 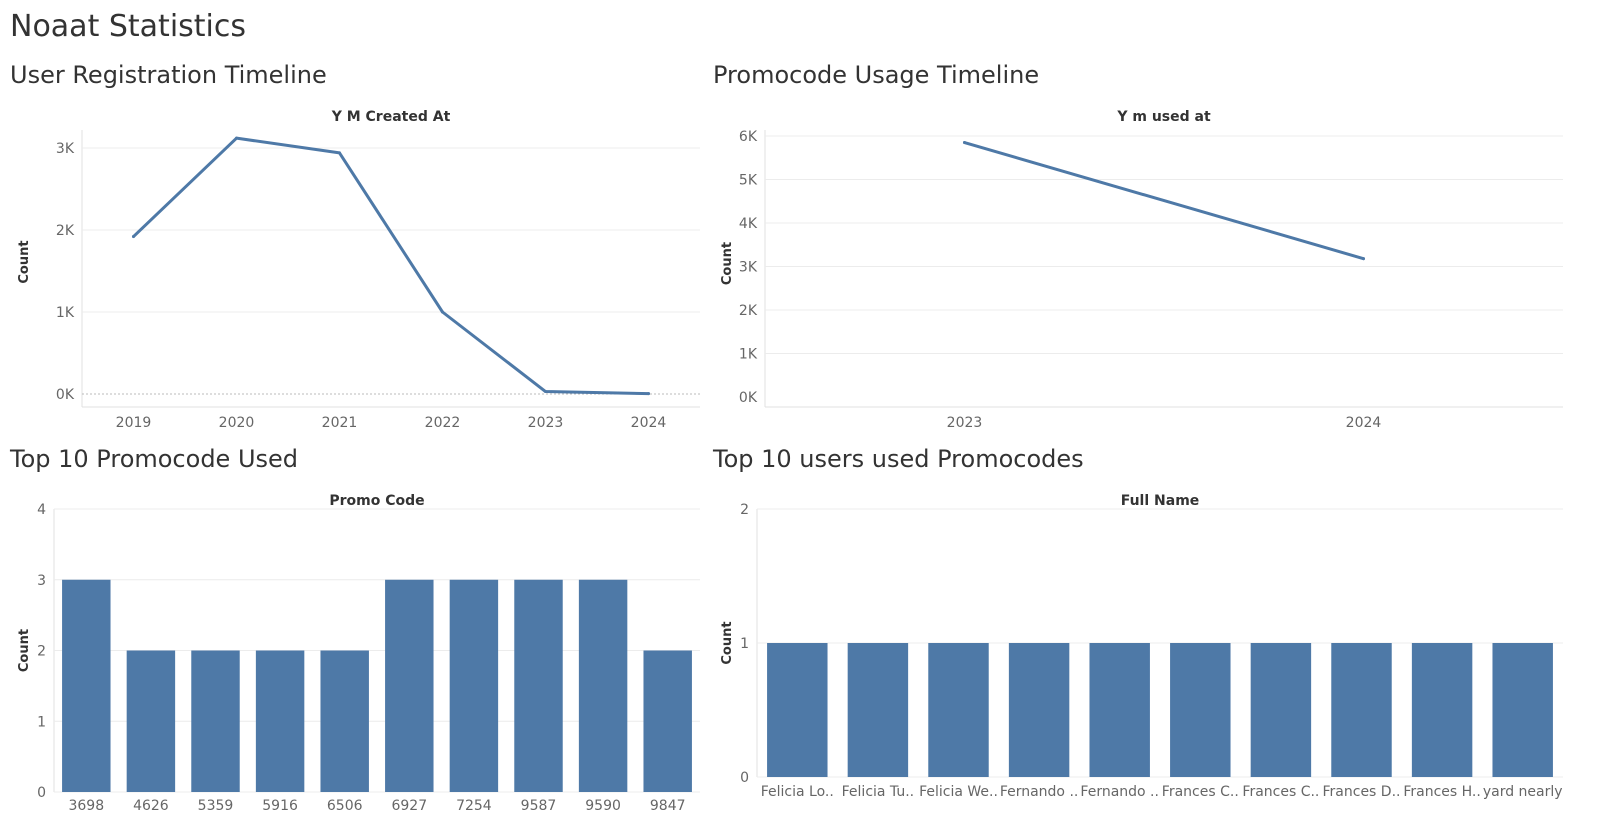 What do you see at coordinates (443, 423) in the screenshot?
I see `x-tick-label-registration: 2022` at bounding box center [443, 423].